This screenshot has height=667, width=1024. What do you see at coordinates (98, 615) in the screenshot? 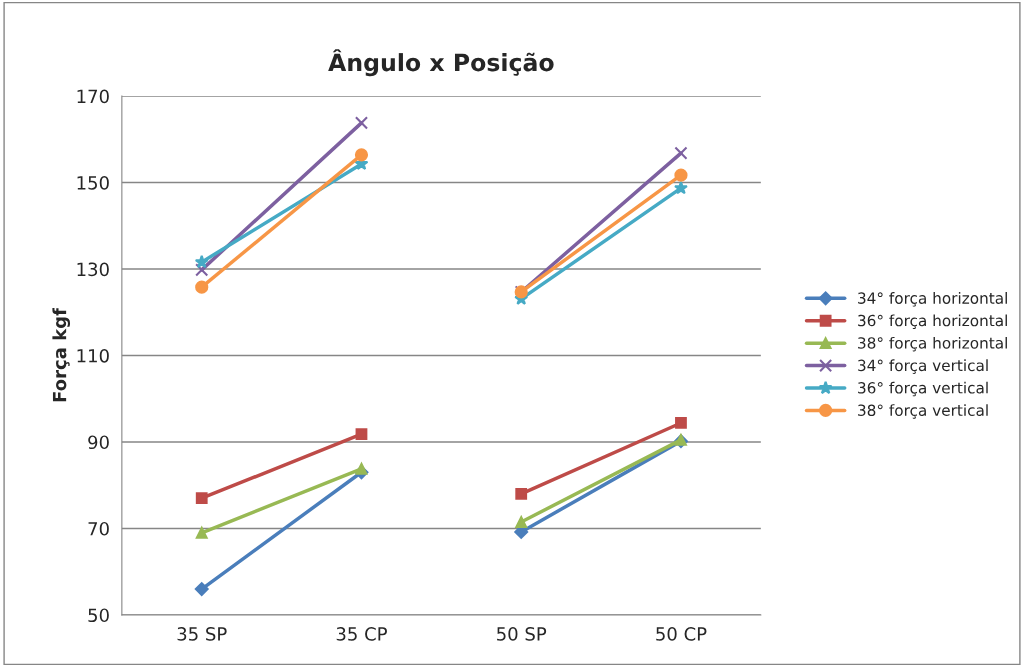
I see `y-tick-label: 50` at bounding box center [98, 615].